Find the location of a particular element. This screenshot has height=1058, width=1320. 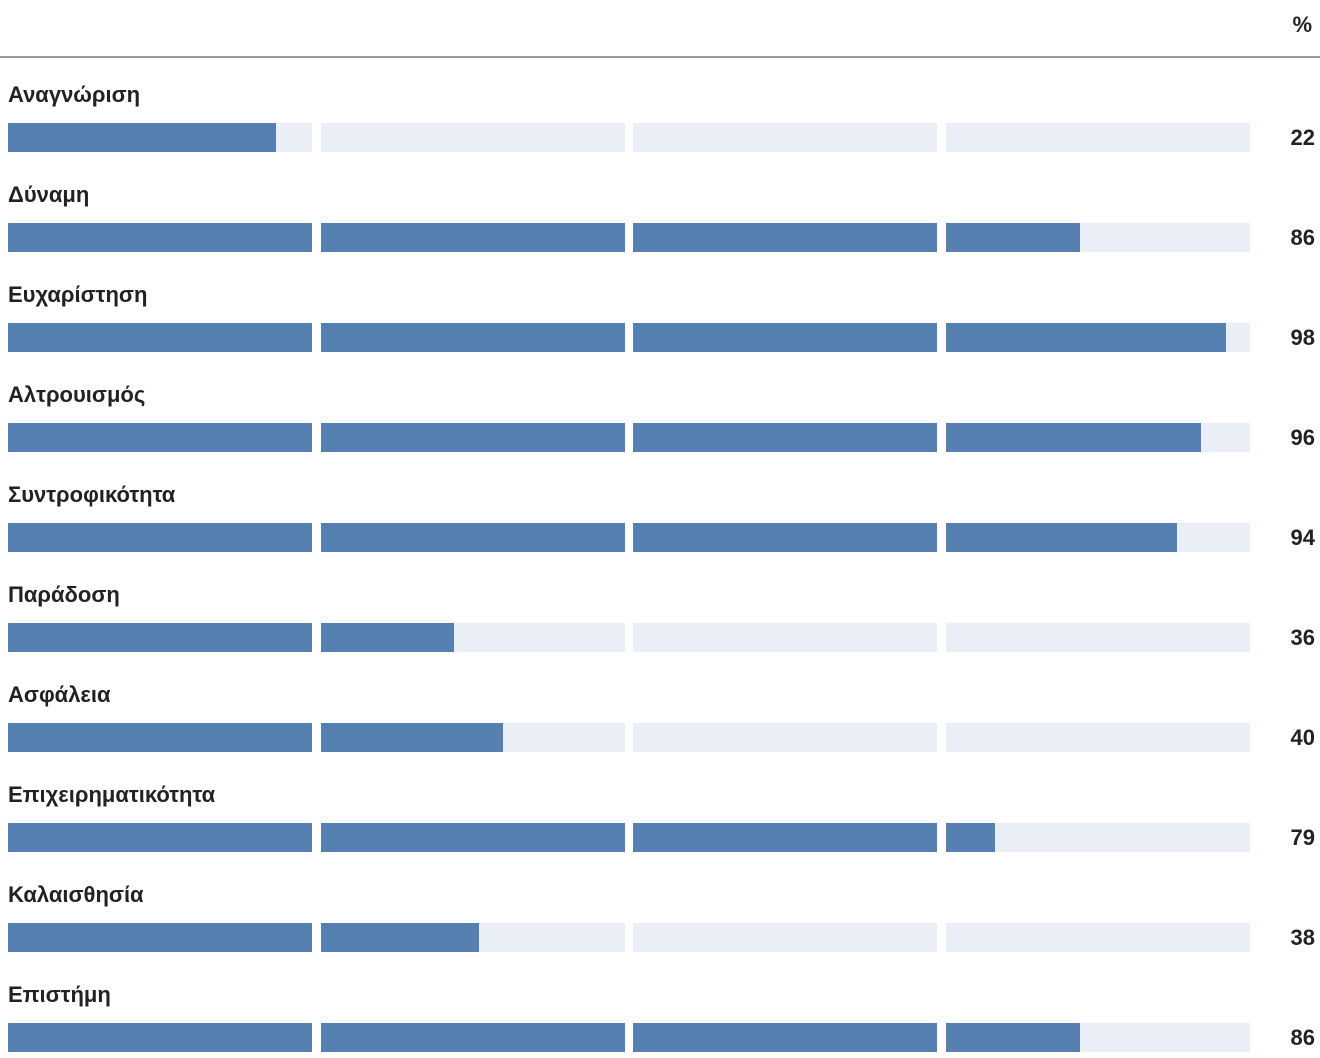

bar-row: Δύναμη 86 is located at coordinates (660, 208).